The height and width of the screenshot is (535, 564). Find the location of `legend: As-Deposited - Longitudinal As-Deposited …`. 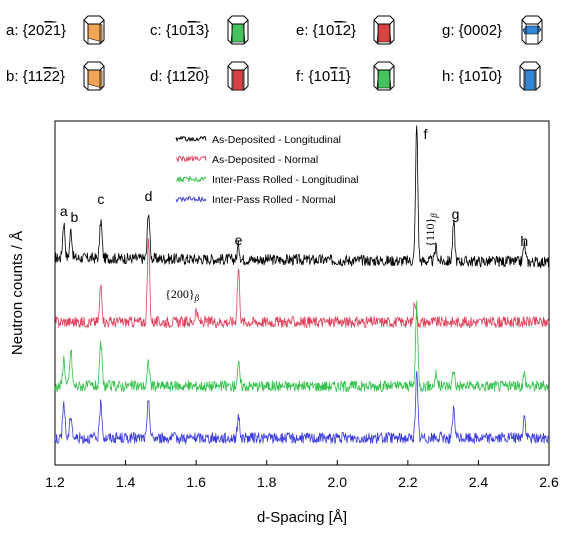

legend: As-Deposited - Longitudinal As-Deposited … is located at coordinates (267, 170).